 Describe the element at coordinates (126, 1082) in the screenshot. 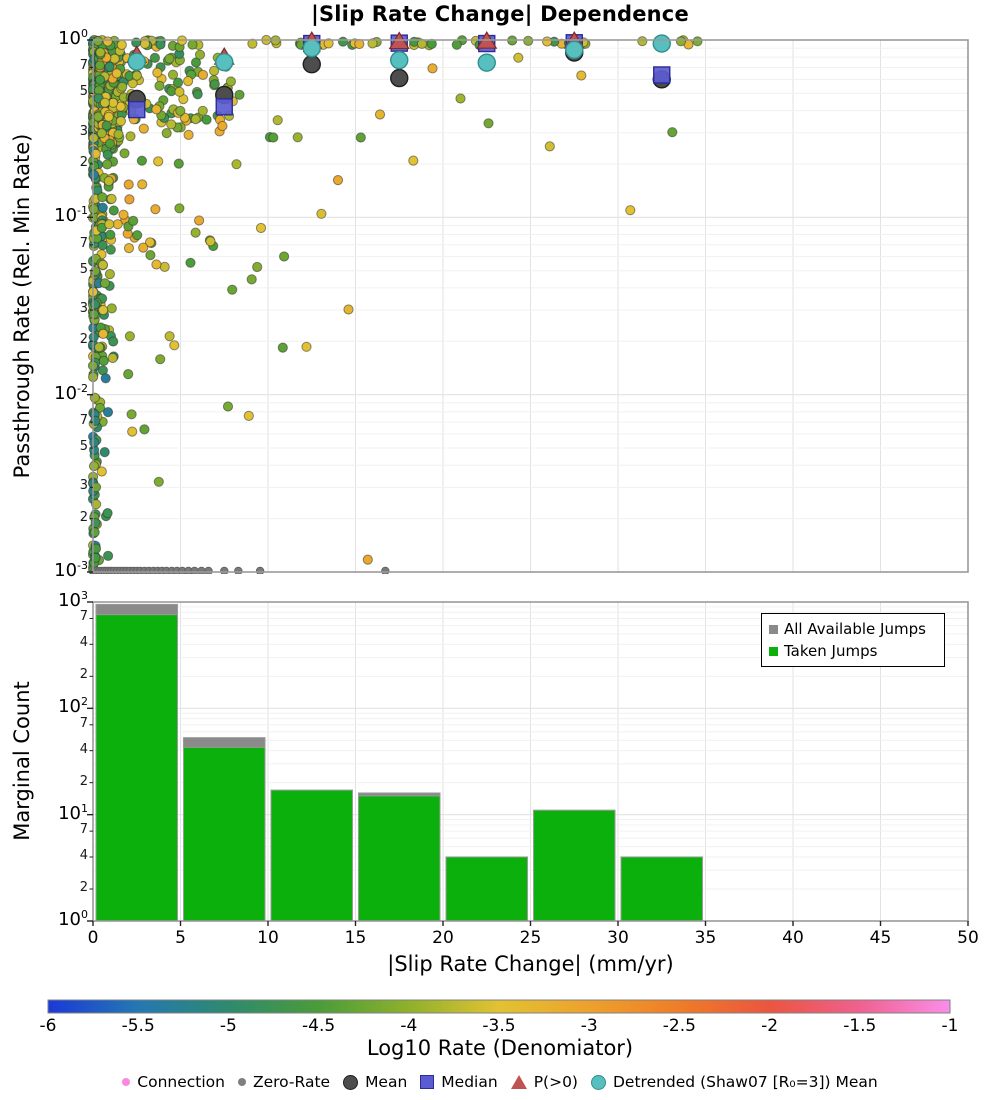

I see `connection-marker-icon` at that location.